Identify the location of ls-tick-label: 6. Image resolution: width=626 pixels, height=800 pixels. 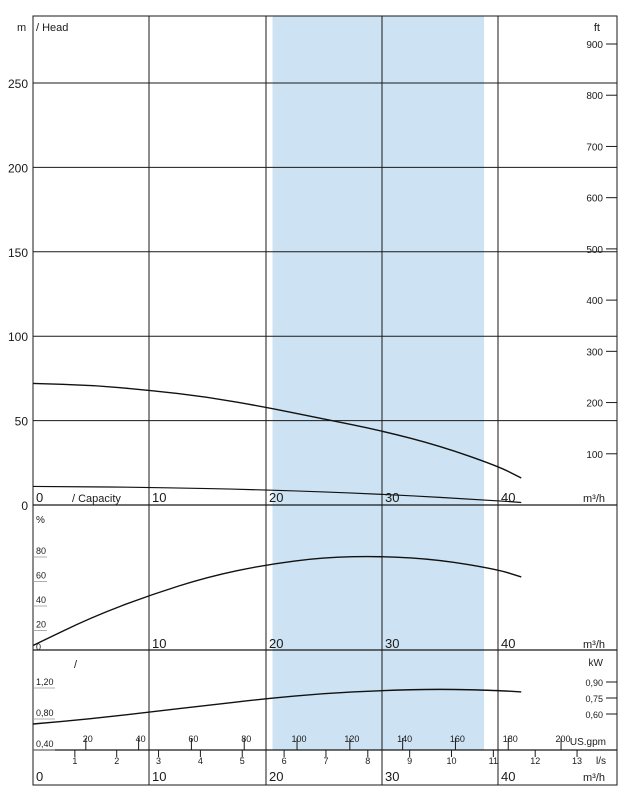
(284, 761).